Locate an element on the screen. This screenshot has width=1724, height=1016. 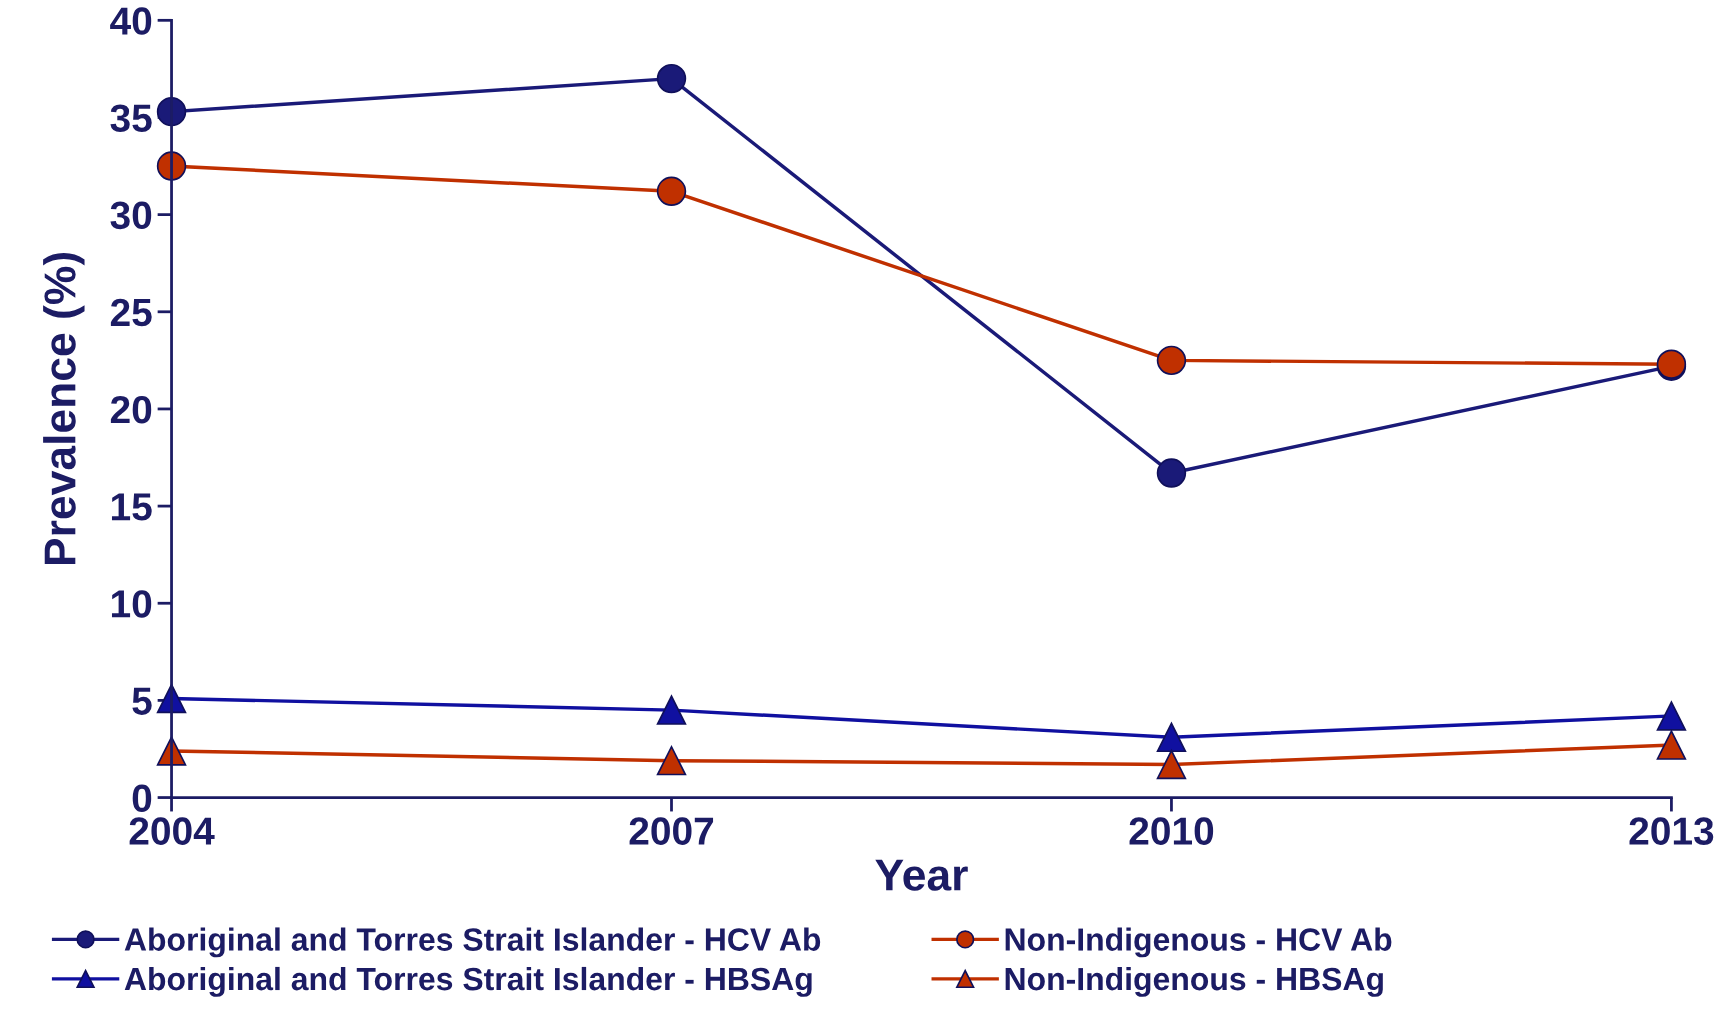
x-axis-title: Year is located at coordinates (921, 875).